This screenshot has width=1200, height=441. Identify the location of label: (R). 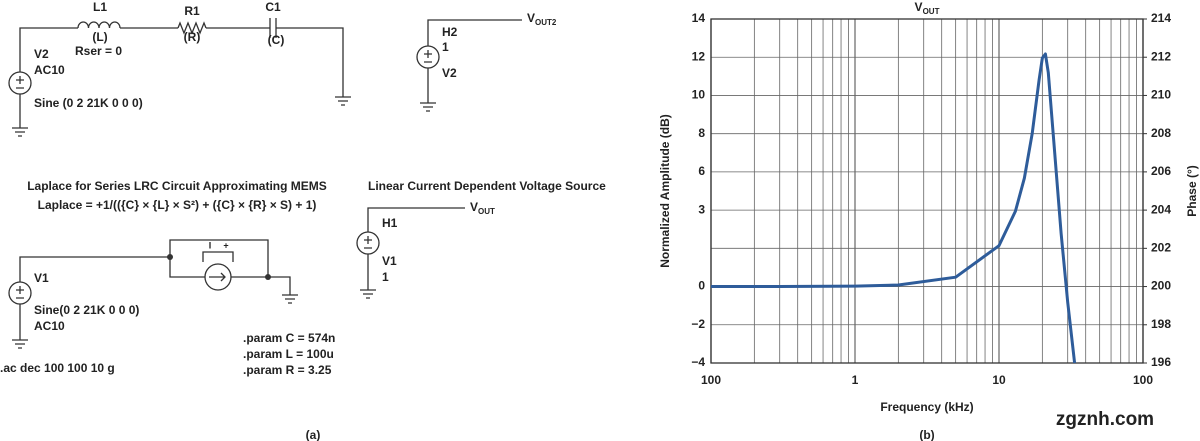
(192, 37).